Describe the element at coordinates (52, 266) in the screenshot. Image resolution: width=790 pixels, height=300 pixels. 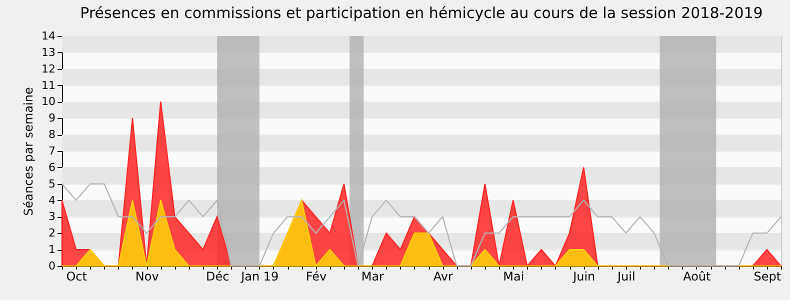
I see `y-tick-label: 0` at that location.